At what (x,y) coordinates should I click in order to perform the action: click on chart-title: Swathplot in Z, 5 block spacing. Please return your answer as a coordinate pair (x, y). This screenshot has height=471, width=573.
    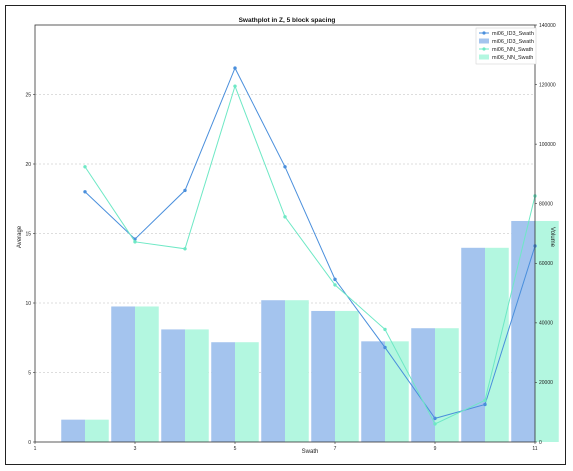
    Looking at the image, I should click on (287, 20).